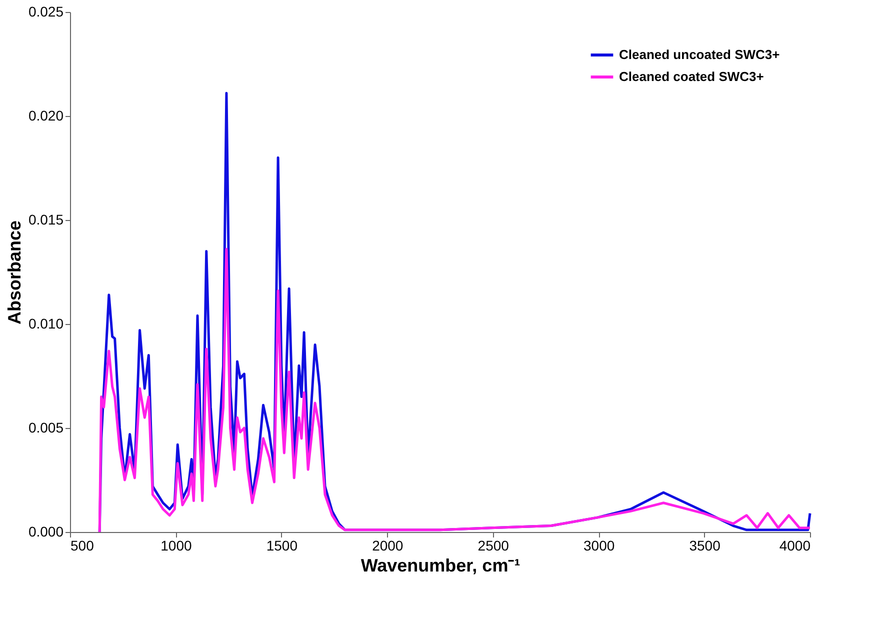 The height and width of the screenshot is (626, 886). Describe the element at coordinates (705, 546) in the screenshot. I see `x-tick-label: 3500` at that location.